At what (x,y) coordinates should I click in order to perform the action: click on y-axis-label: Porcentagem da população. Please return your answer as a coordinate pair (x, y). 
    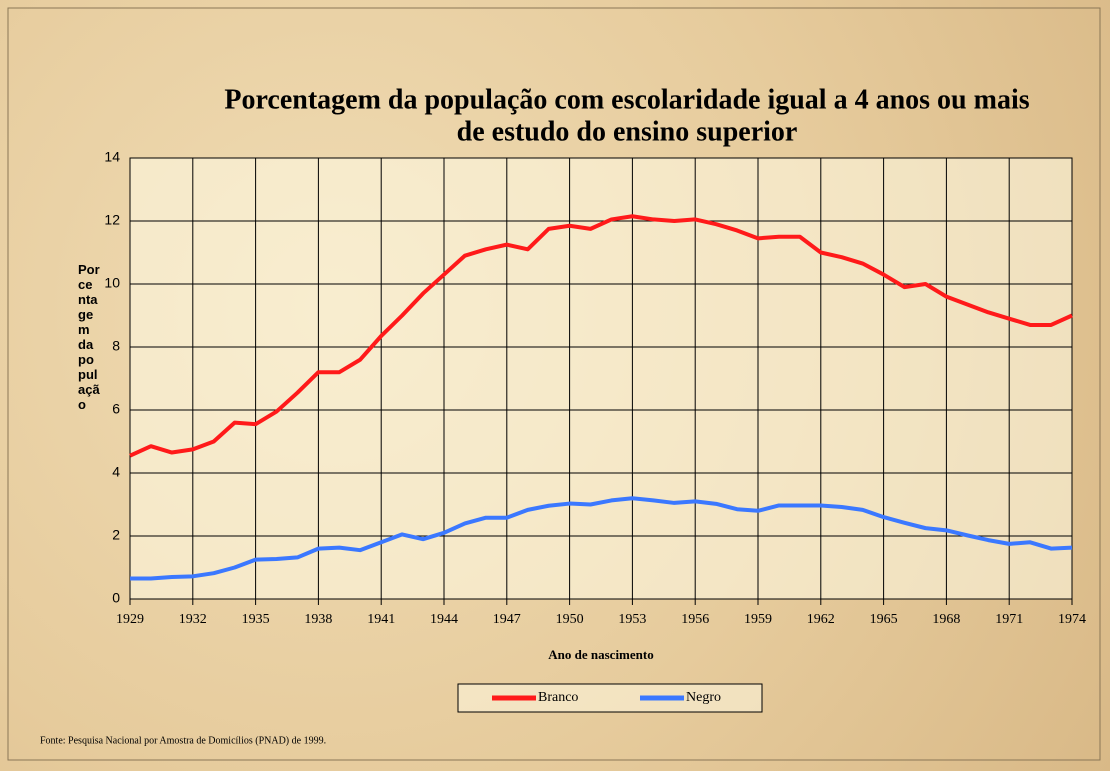
    Looking at the image, I should click on (89, 337).